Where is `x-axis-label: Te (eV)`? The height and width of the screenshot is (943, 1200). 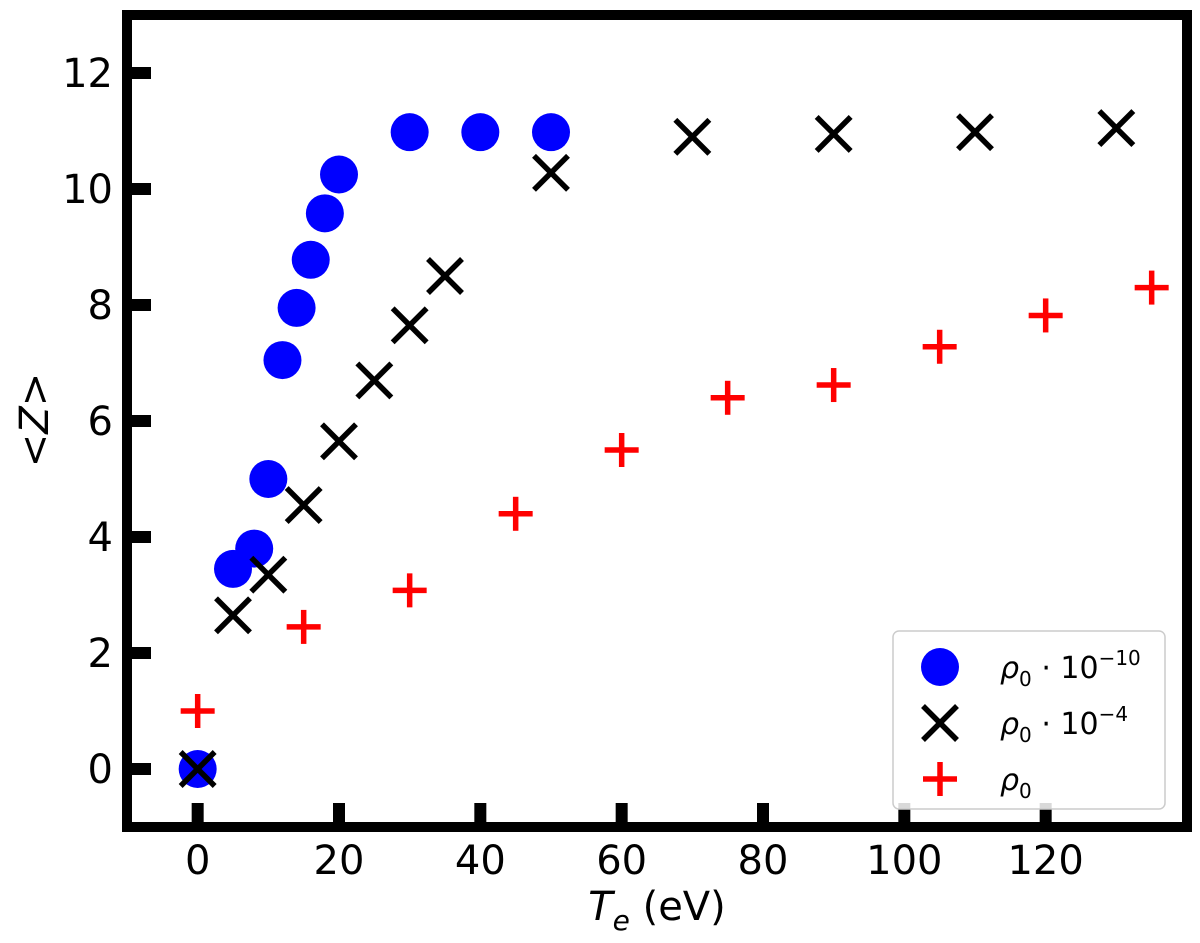
x-axis-label: Te (eV) is located at coordinates (657, 910).